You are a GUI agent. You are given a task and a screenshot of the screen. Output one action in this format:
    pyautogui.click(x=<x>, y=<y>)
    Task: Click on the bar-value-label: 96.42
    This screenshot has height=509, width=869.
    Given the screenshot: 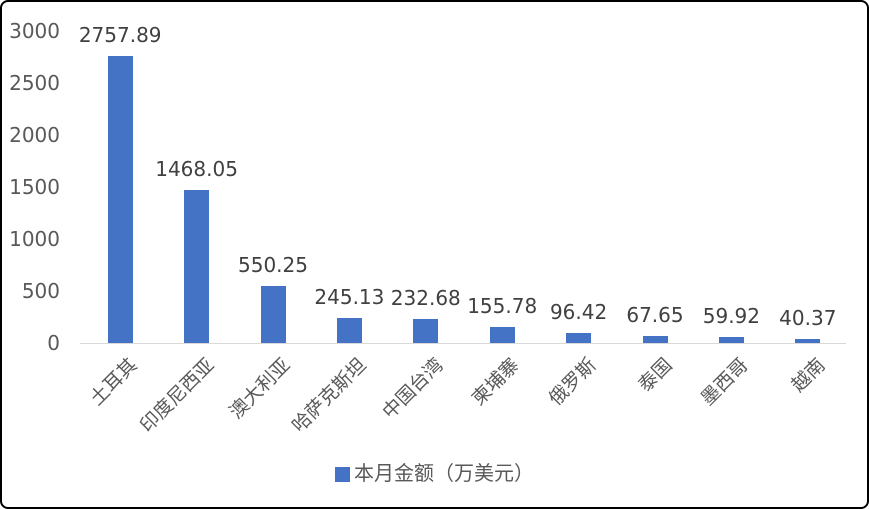 What is the action you would take?
    pyautogui.click(x=578, y=312)
    